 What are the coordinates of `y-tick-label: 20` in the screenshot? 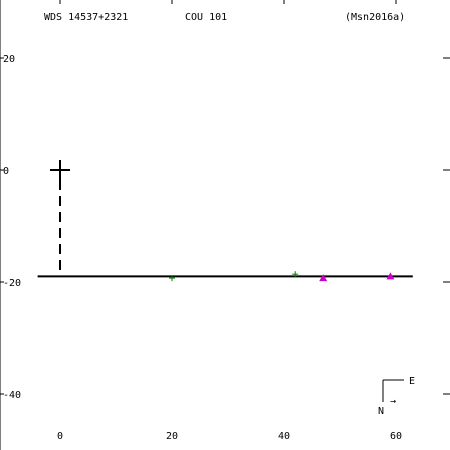 It's located at (9, 59).